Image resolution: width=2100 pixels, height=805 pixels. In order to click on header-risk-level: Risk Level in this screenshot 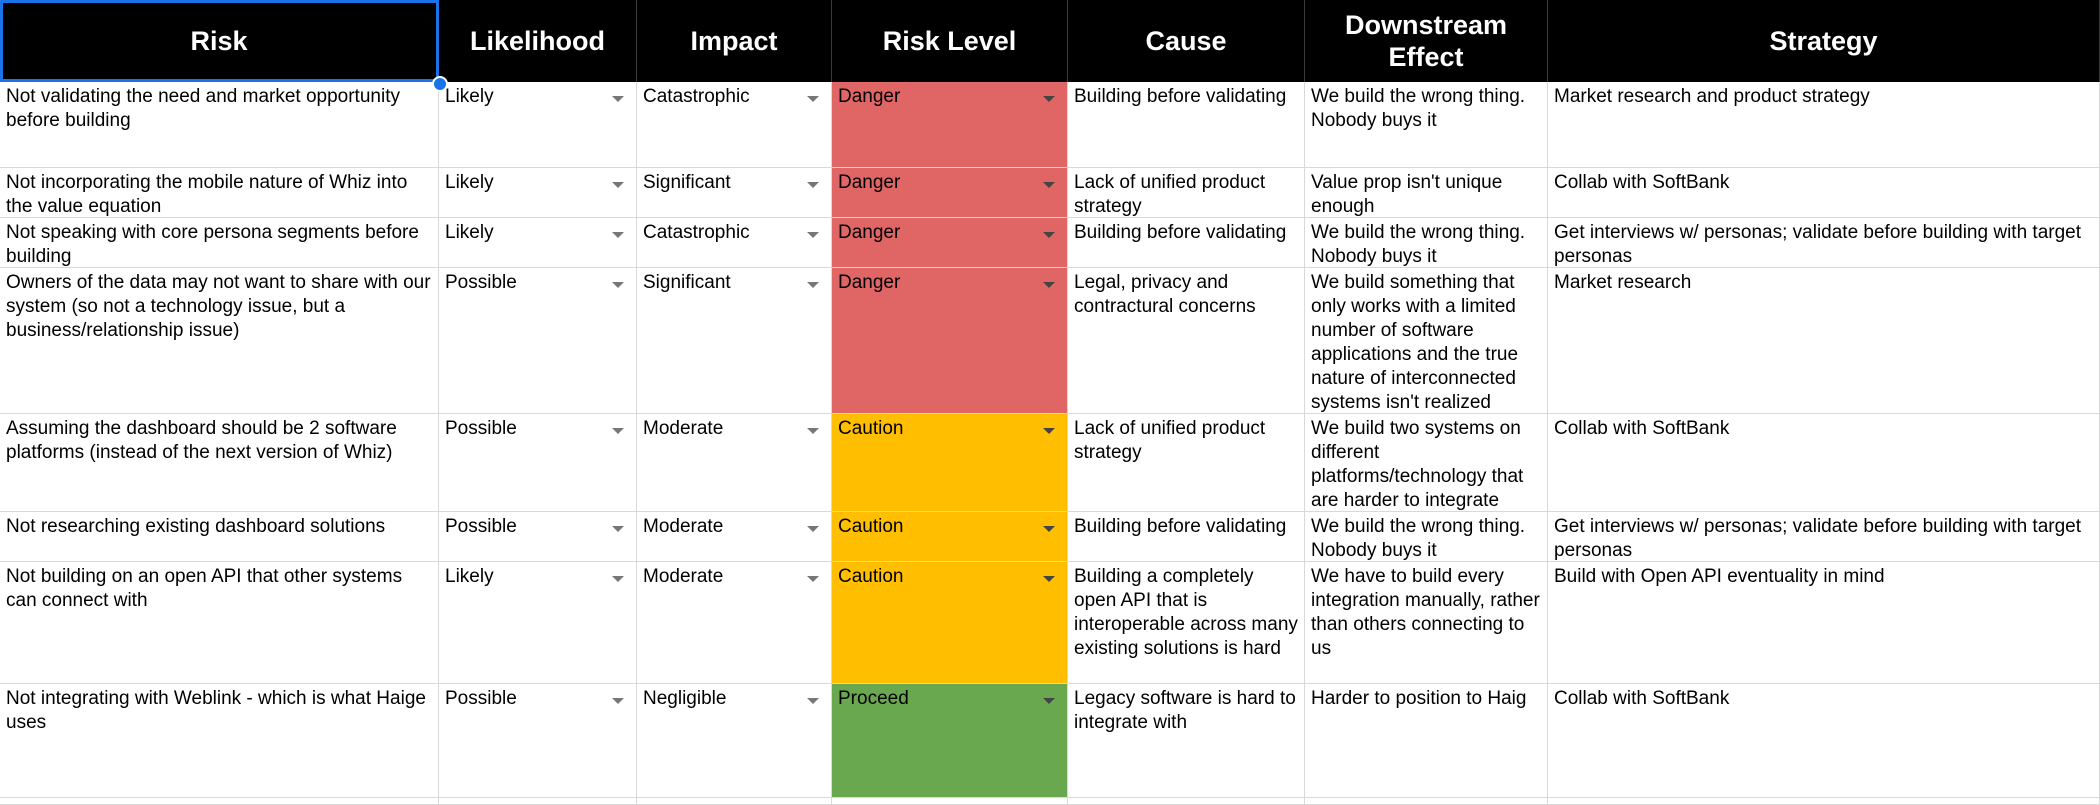, I will do `click(950, 41)`.